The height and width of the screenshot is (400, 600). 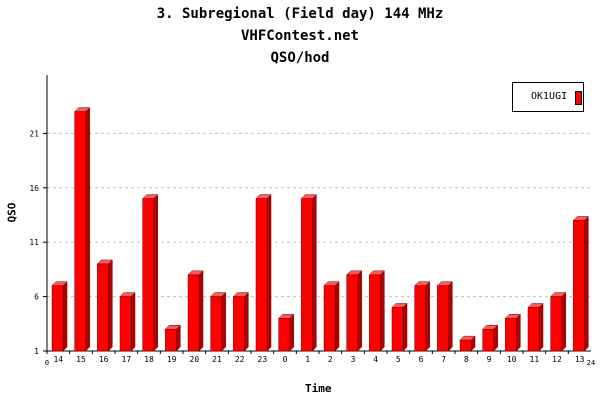 I want to click on x-tick-label: 10, so click(x=512, y=359).